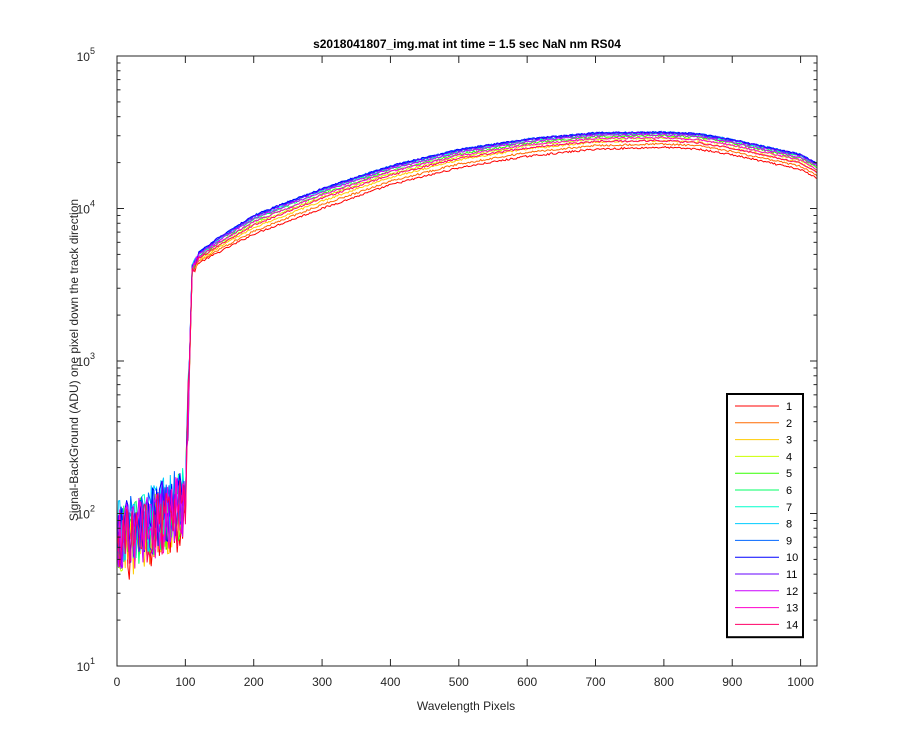 The image size is (900, 750). Describe the element at coordinates (322, 682) in the screenshot. I see `x-tick-label: 300` at that location.